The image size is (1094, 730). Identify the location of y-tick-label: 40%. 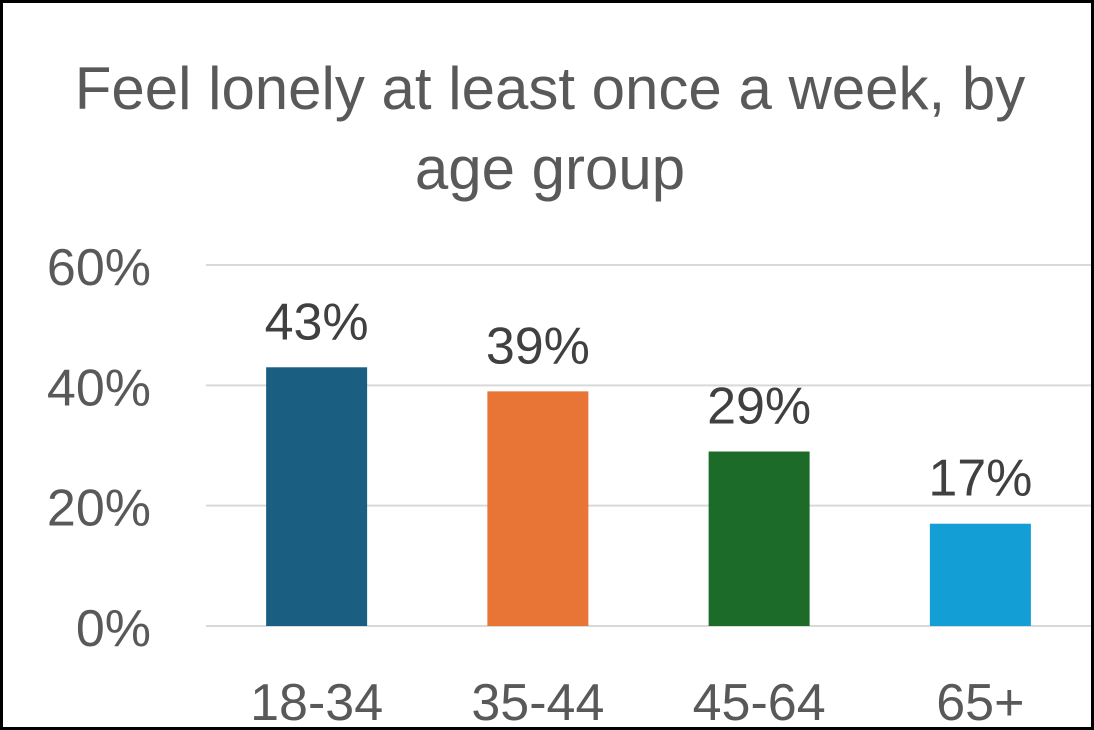
(99, 388).